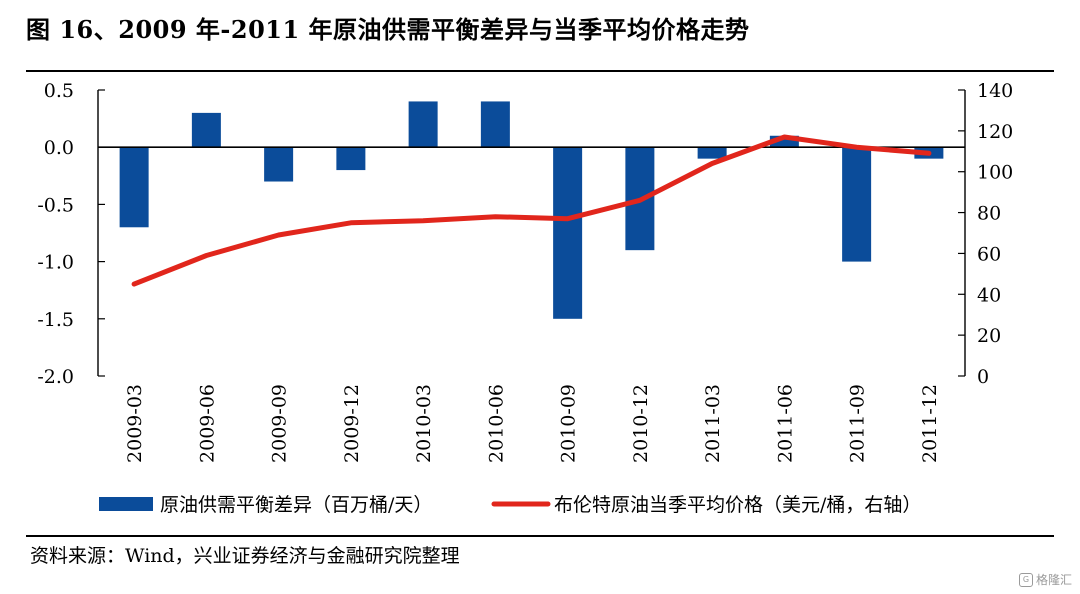 The width and height of the screenshot is (1080, 594). What do you see at coordinates (135, 423) in the screenshot?
I see `x-tick-label-2009-03: 2009-03` at bounding box center [135, 423].